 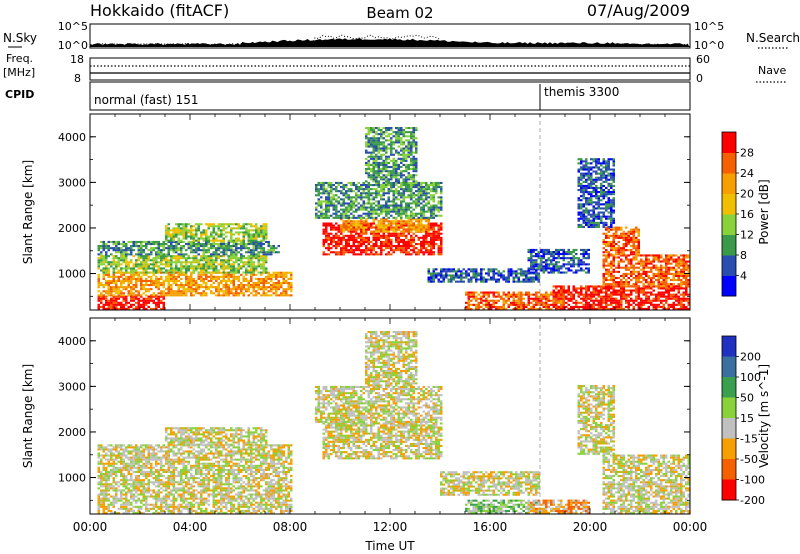 I want to click on cpid-mode-2: themis 3300, so click(x=581, y=92).